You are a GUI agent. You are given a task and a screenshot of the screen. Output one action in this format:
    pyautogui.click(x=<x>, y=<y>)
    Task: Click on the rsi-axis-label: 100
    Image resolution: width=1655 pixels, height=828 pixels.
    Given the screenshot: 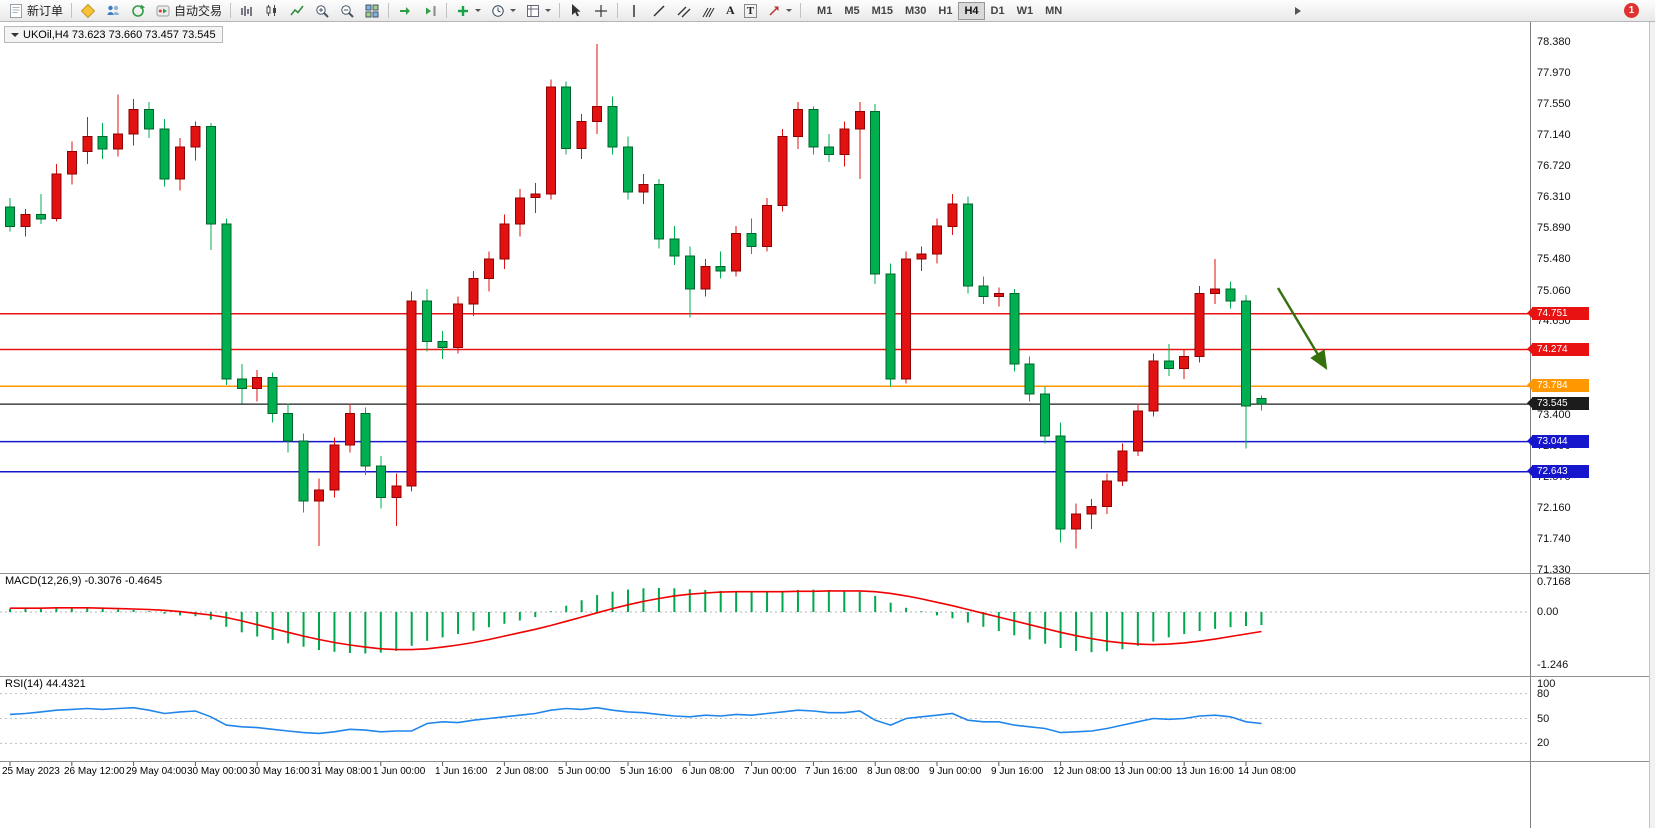 What is the action you would take?
    pyautogui.click(x=1546, y=684)
    